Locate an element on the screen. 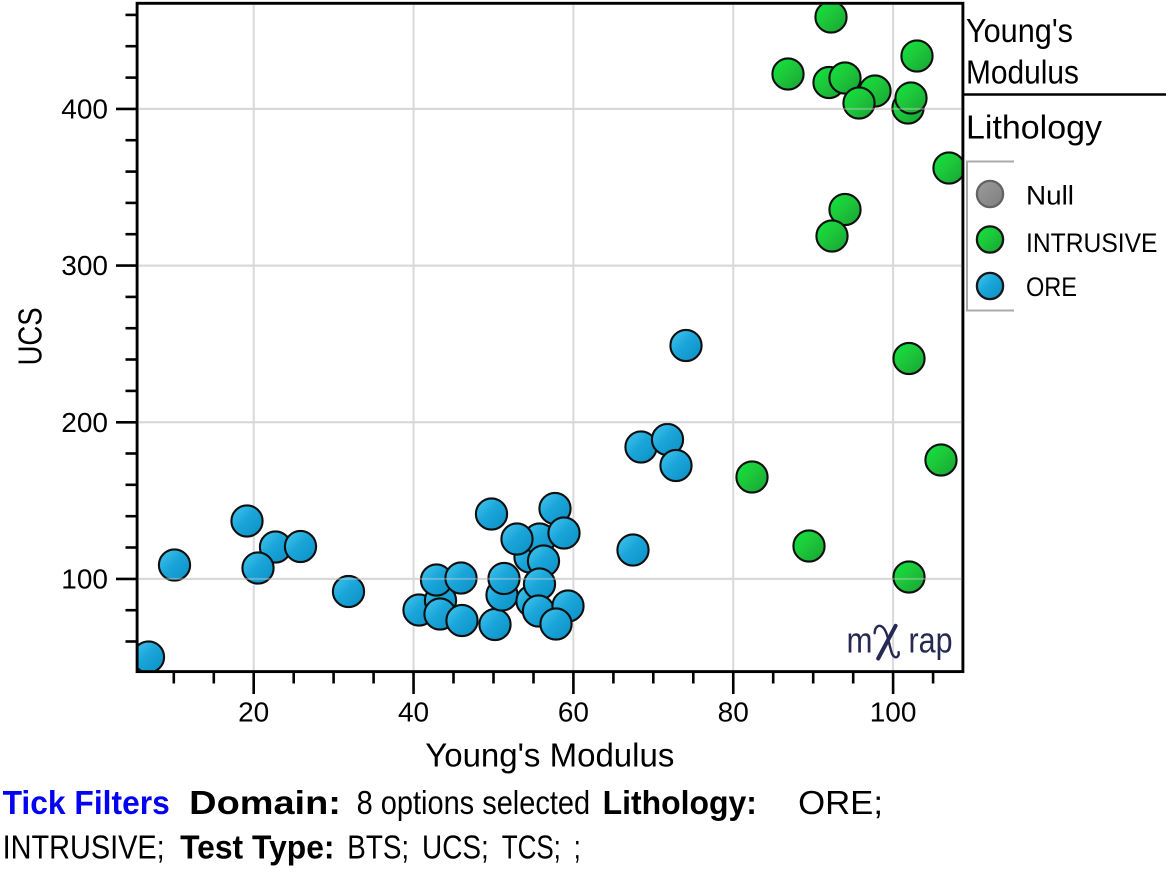 The width and height of the screenshot is (1166, 875). svg-text: ORE is located at coordinates (1051, 287).